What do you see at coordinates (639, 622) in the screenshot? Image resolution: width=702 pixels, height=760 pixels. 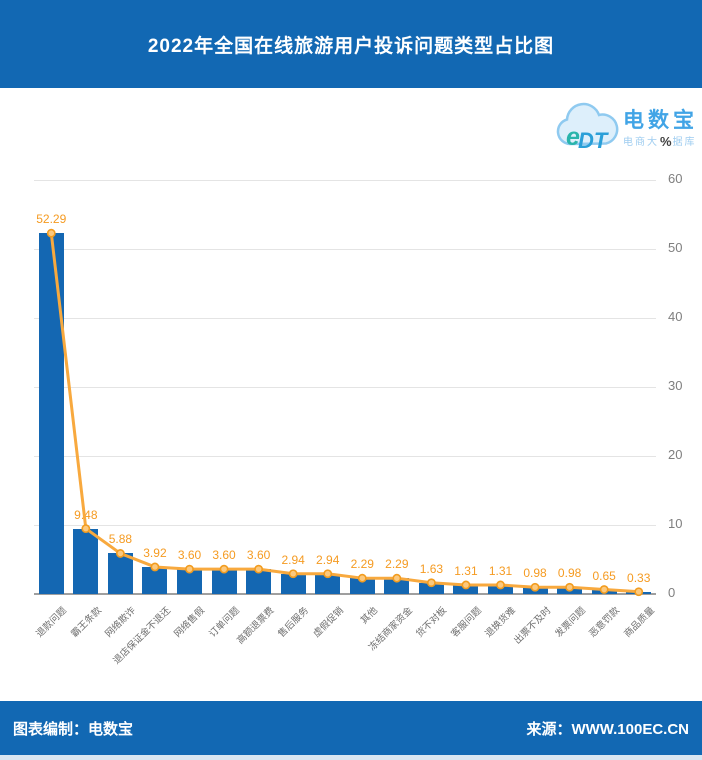 I see `x-tick-label: 商品质量` at bounding box center [639, 622].